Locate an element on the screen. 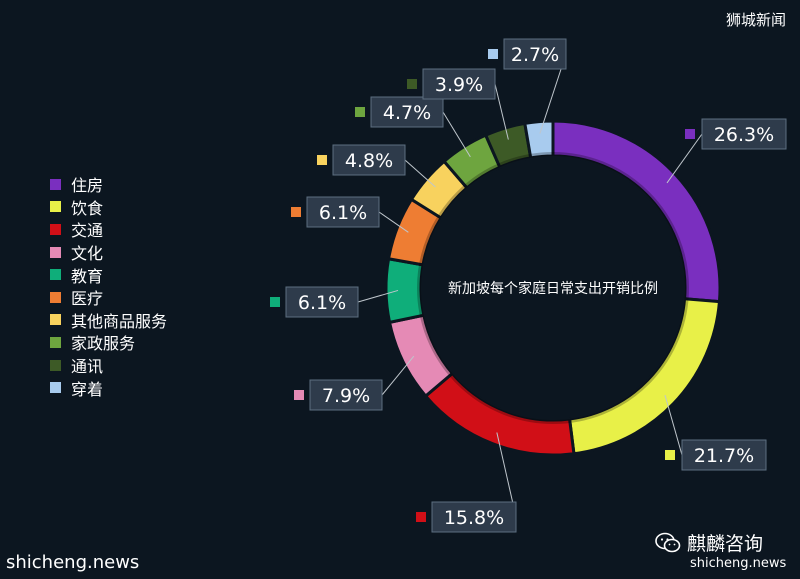  legend-label: 住房 is located at coordinates (87, 186).